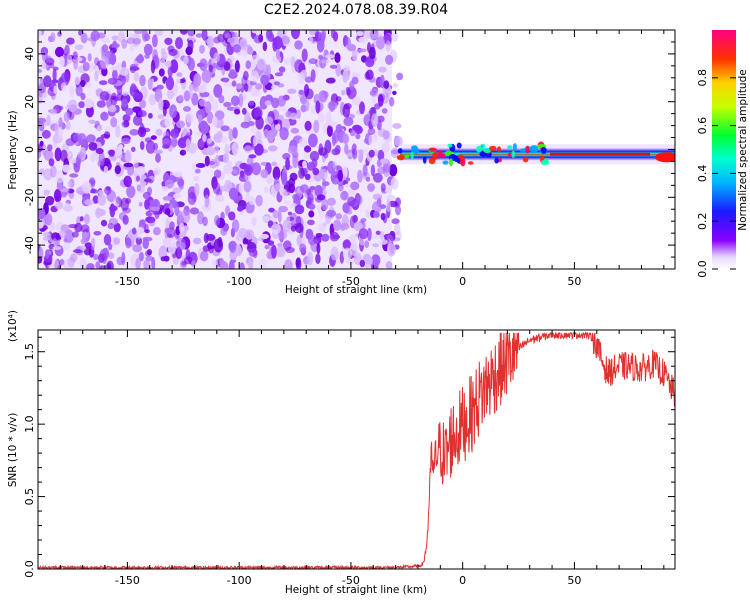 The width and height of the screenshot is (750, 600). What do you see at coordinates (29, 197) in the screenshot?
I see `y-tick-label: -20` at bounding box center [29, 197].